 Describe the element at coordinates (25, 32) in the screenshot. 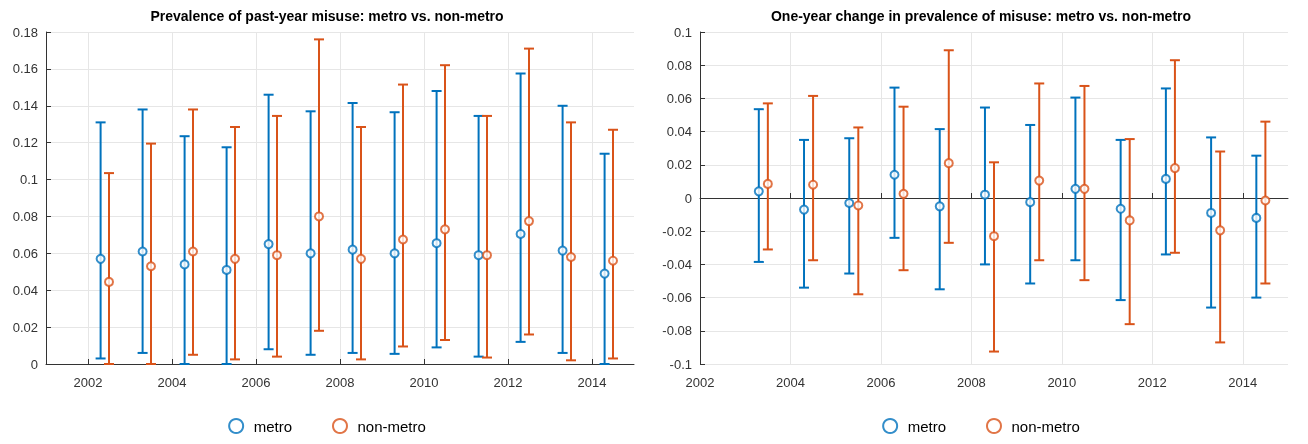

I see `y-tick-label: 0.18` at that location.